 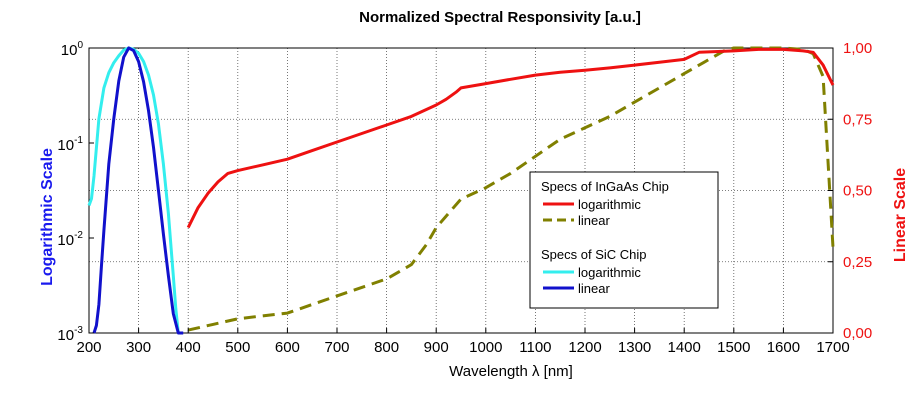 I want to click on left-axis-label: Logarithmic Scale, so click(x=47, y=217).